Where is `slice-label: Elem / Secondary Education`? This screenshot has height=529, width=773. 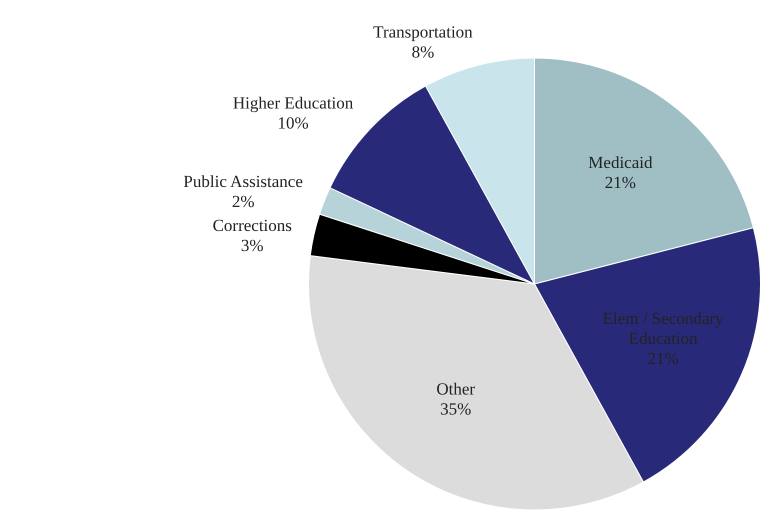
slice-label: Elem / Secondary Education is located at coordinates (663, 328).